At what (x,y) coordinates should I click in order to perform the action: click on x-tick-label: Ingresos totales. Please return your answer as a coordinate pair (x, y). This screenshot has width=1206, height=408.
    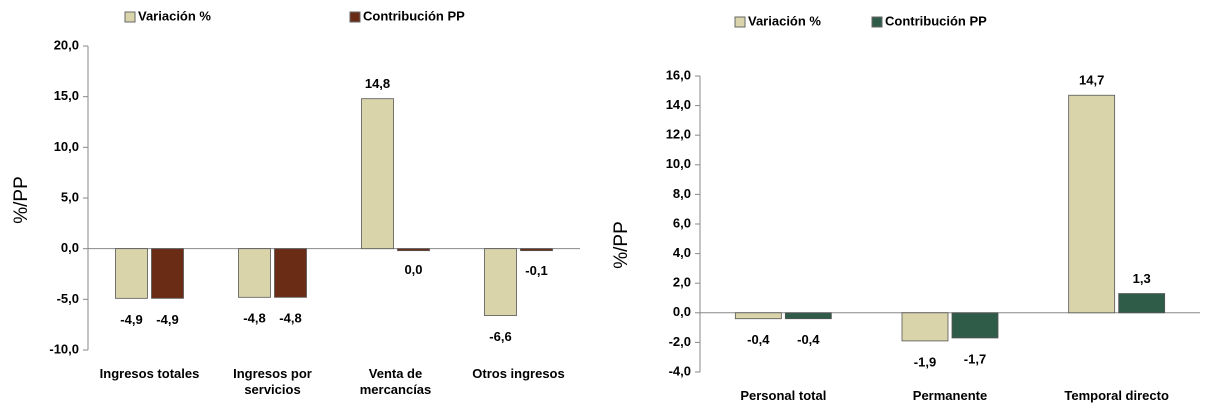
    Looking at the image, I should click on (149, 373).